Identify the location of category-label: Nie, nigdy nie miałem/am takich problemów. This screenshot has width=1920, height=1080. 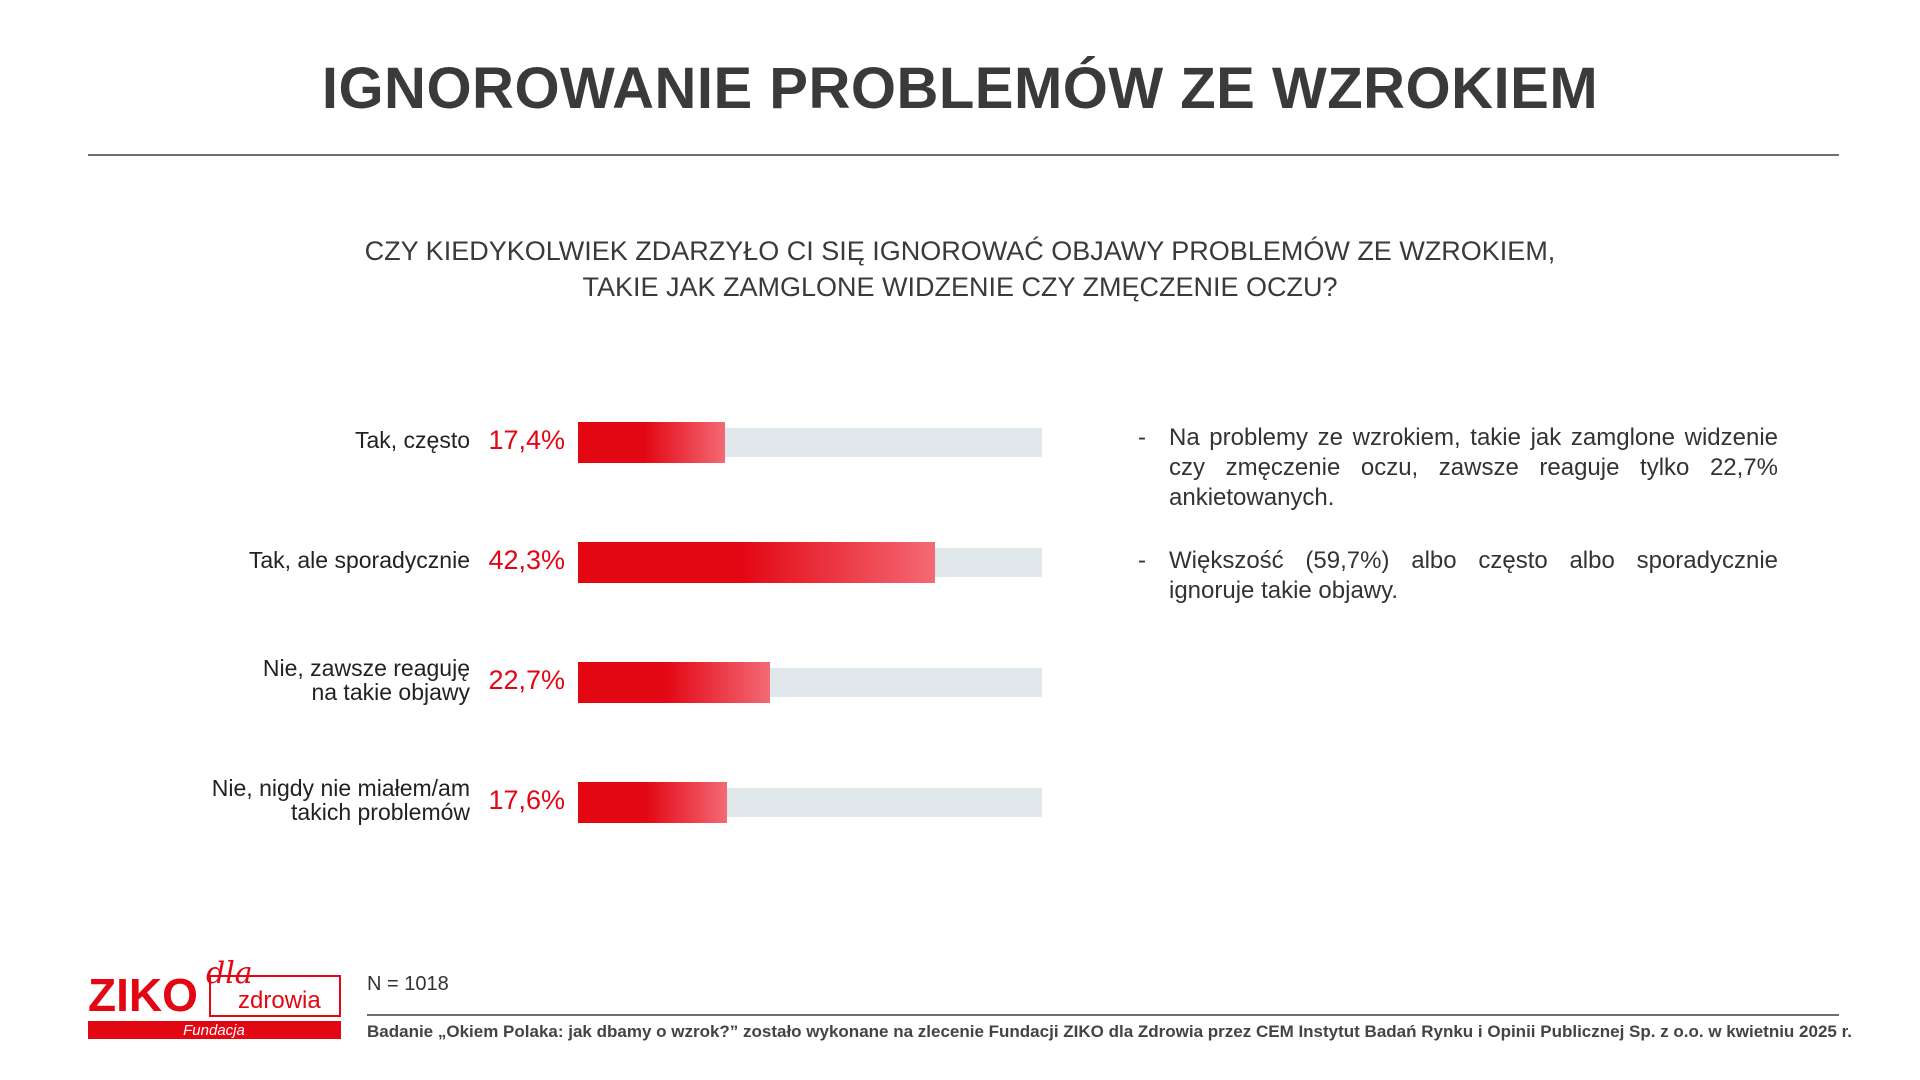
(341, 800).